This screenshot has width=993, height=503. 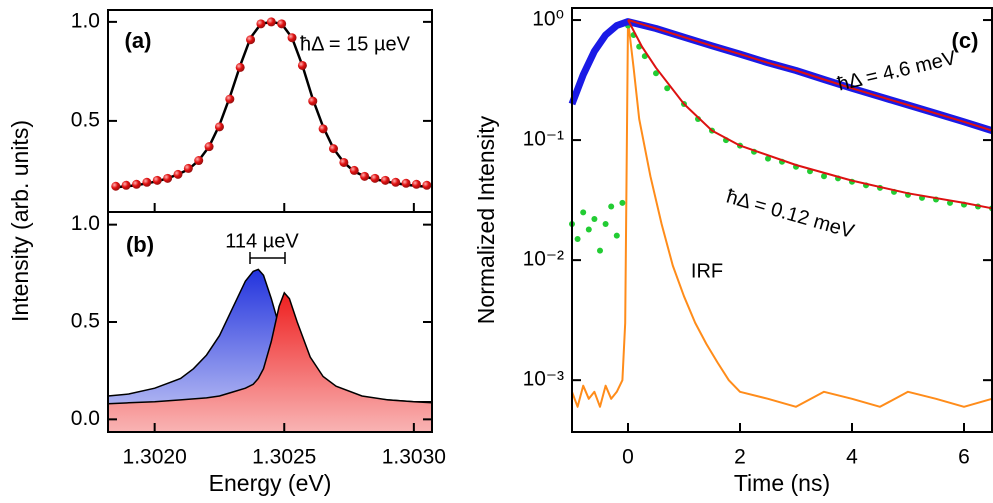 I want to click on panel-label: (b), so click(x=140, y=244).